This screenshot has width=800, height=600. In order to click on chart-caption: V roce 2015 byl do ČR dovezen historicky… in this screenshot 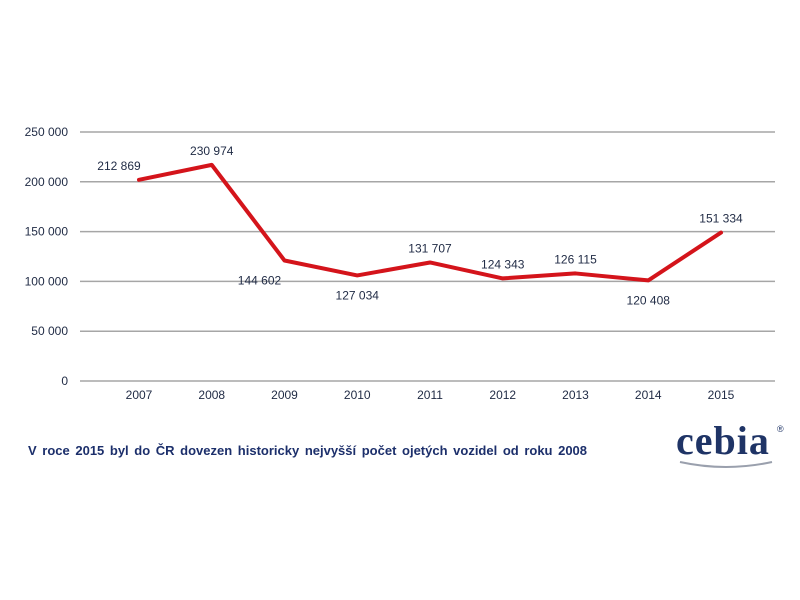, I will do `click(308, 450)`.